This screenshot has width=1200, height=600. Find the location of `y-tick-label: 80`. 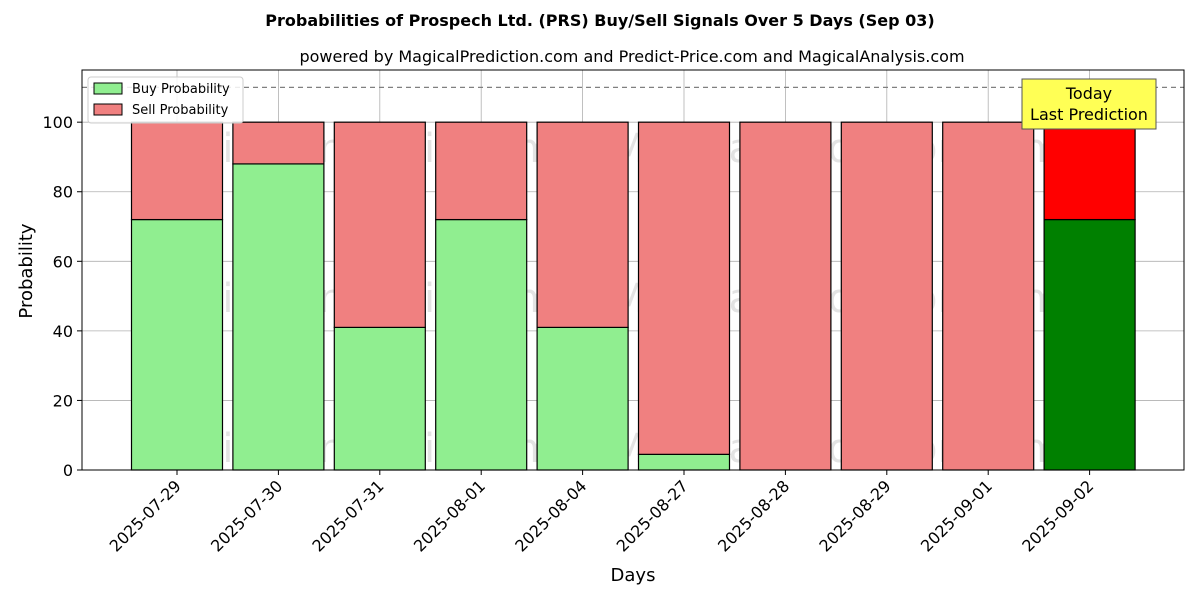

y-tick-label: 80 is located at coordinates (63, 192).